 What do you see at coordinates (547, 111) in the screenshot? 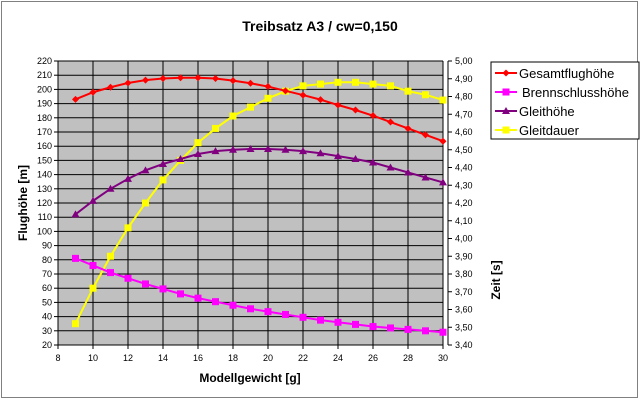
I see `legend-label: Gleithöhe` at bounding box center [547, 111].